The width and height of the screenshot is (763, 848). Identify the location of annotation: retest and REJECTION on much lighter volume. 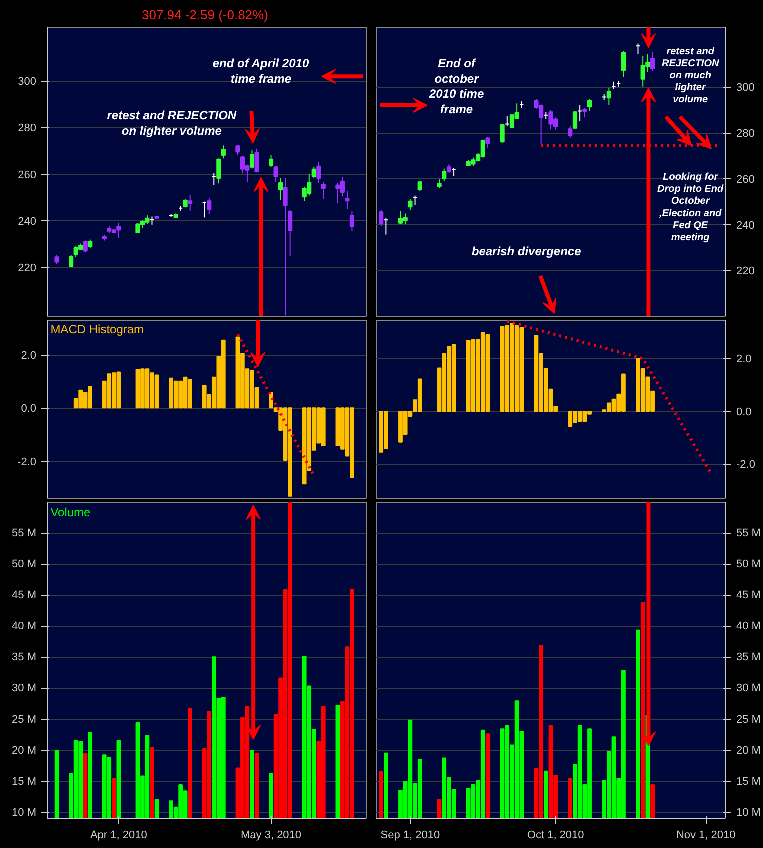
(691, 76).